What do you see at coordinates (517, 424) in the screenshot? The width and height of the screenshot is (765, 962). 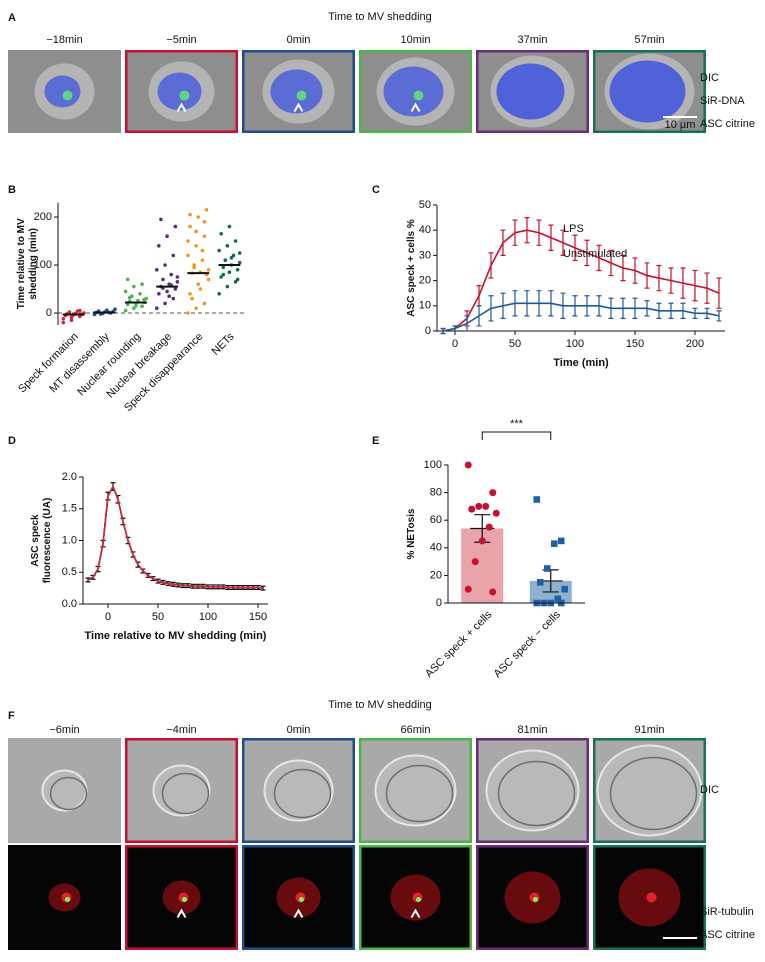 I see `significance-label: ***` at bounding box center [517, 424].